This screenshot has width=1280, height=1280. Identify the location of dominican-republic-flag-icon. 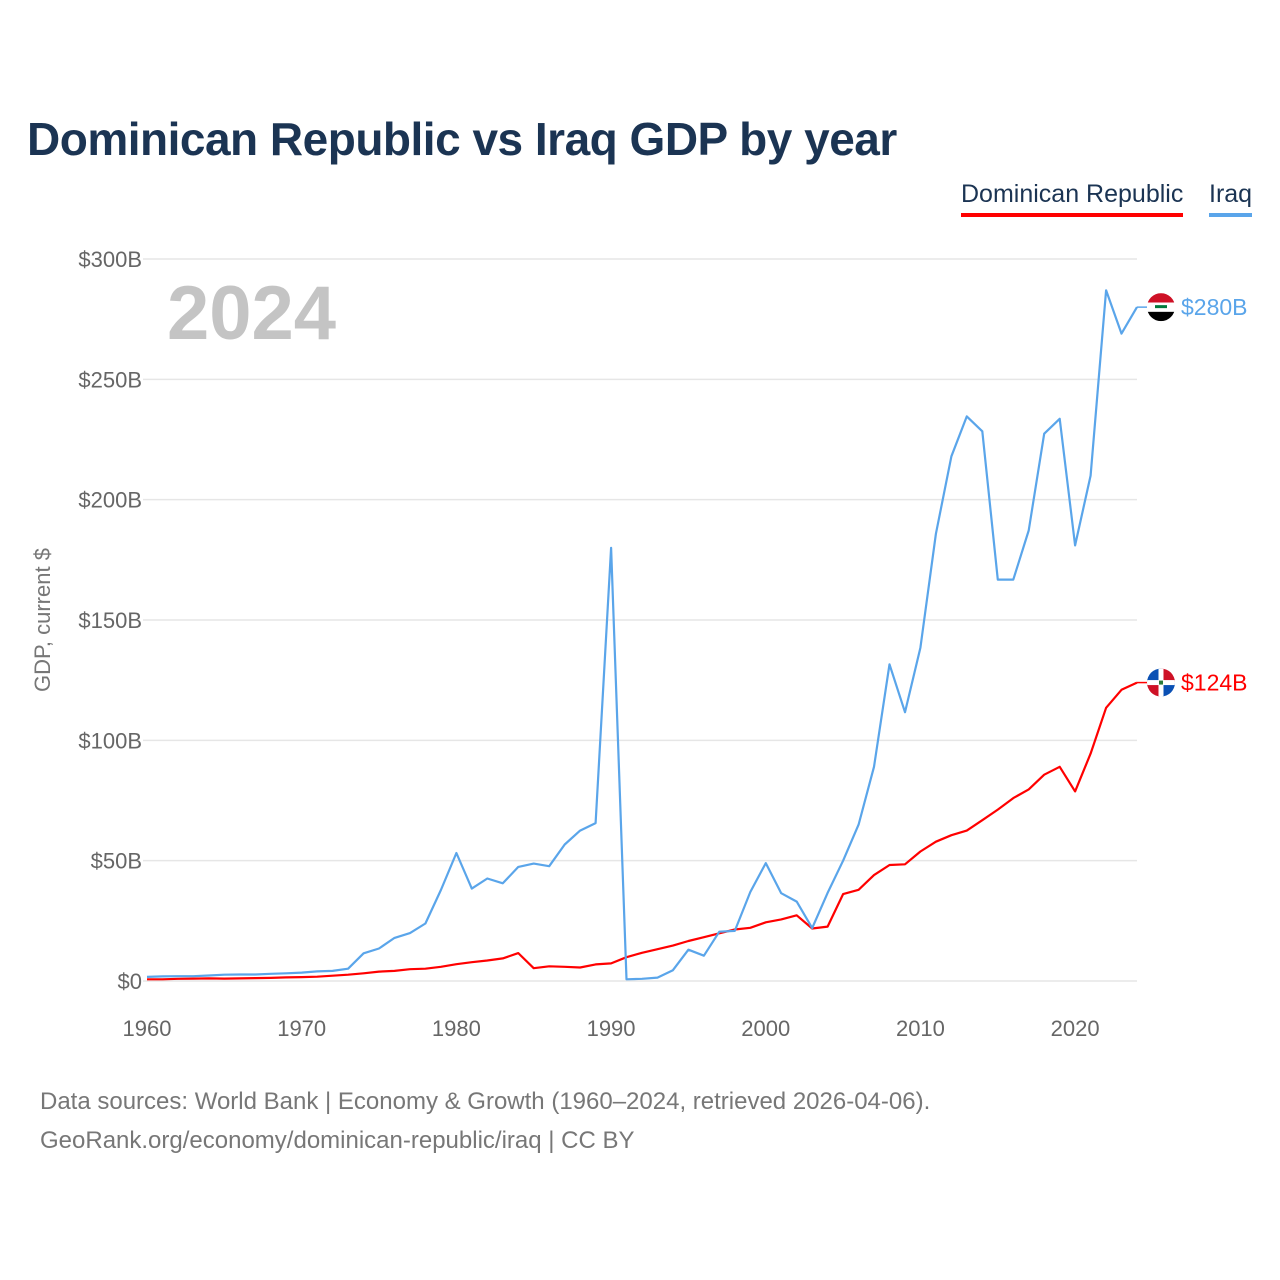
(1161, 682).